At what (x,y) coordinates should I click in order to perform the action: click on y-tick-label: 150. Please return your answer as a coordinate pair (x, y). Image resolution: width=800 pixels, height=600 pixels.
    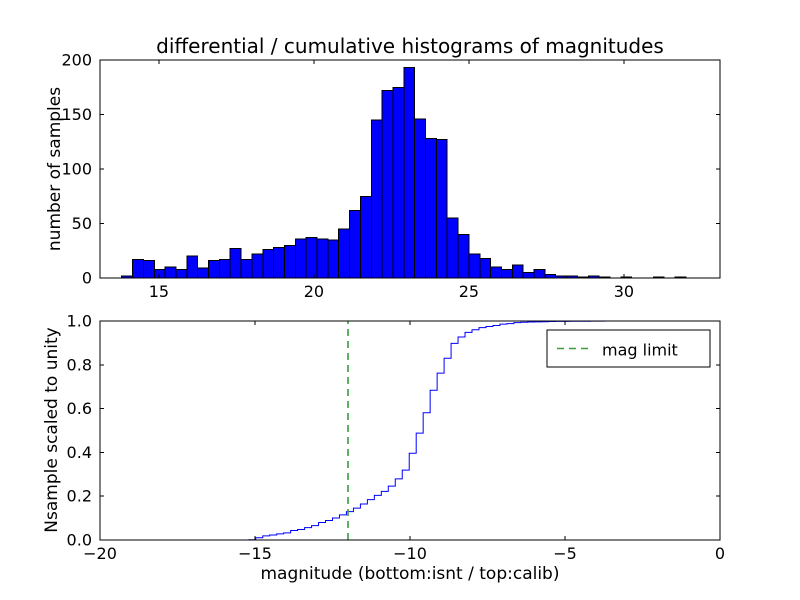
    Looking at the image, I should click on (76, 114).